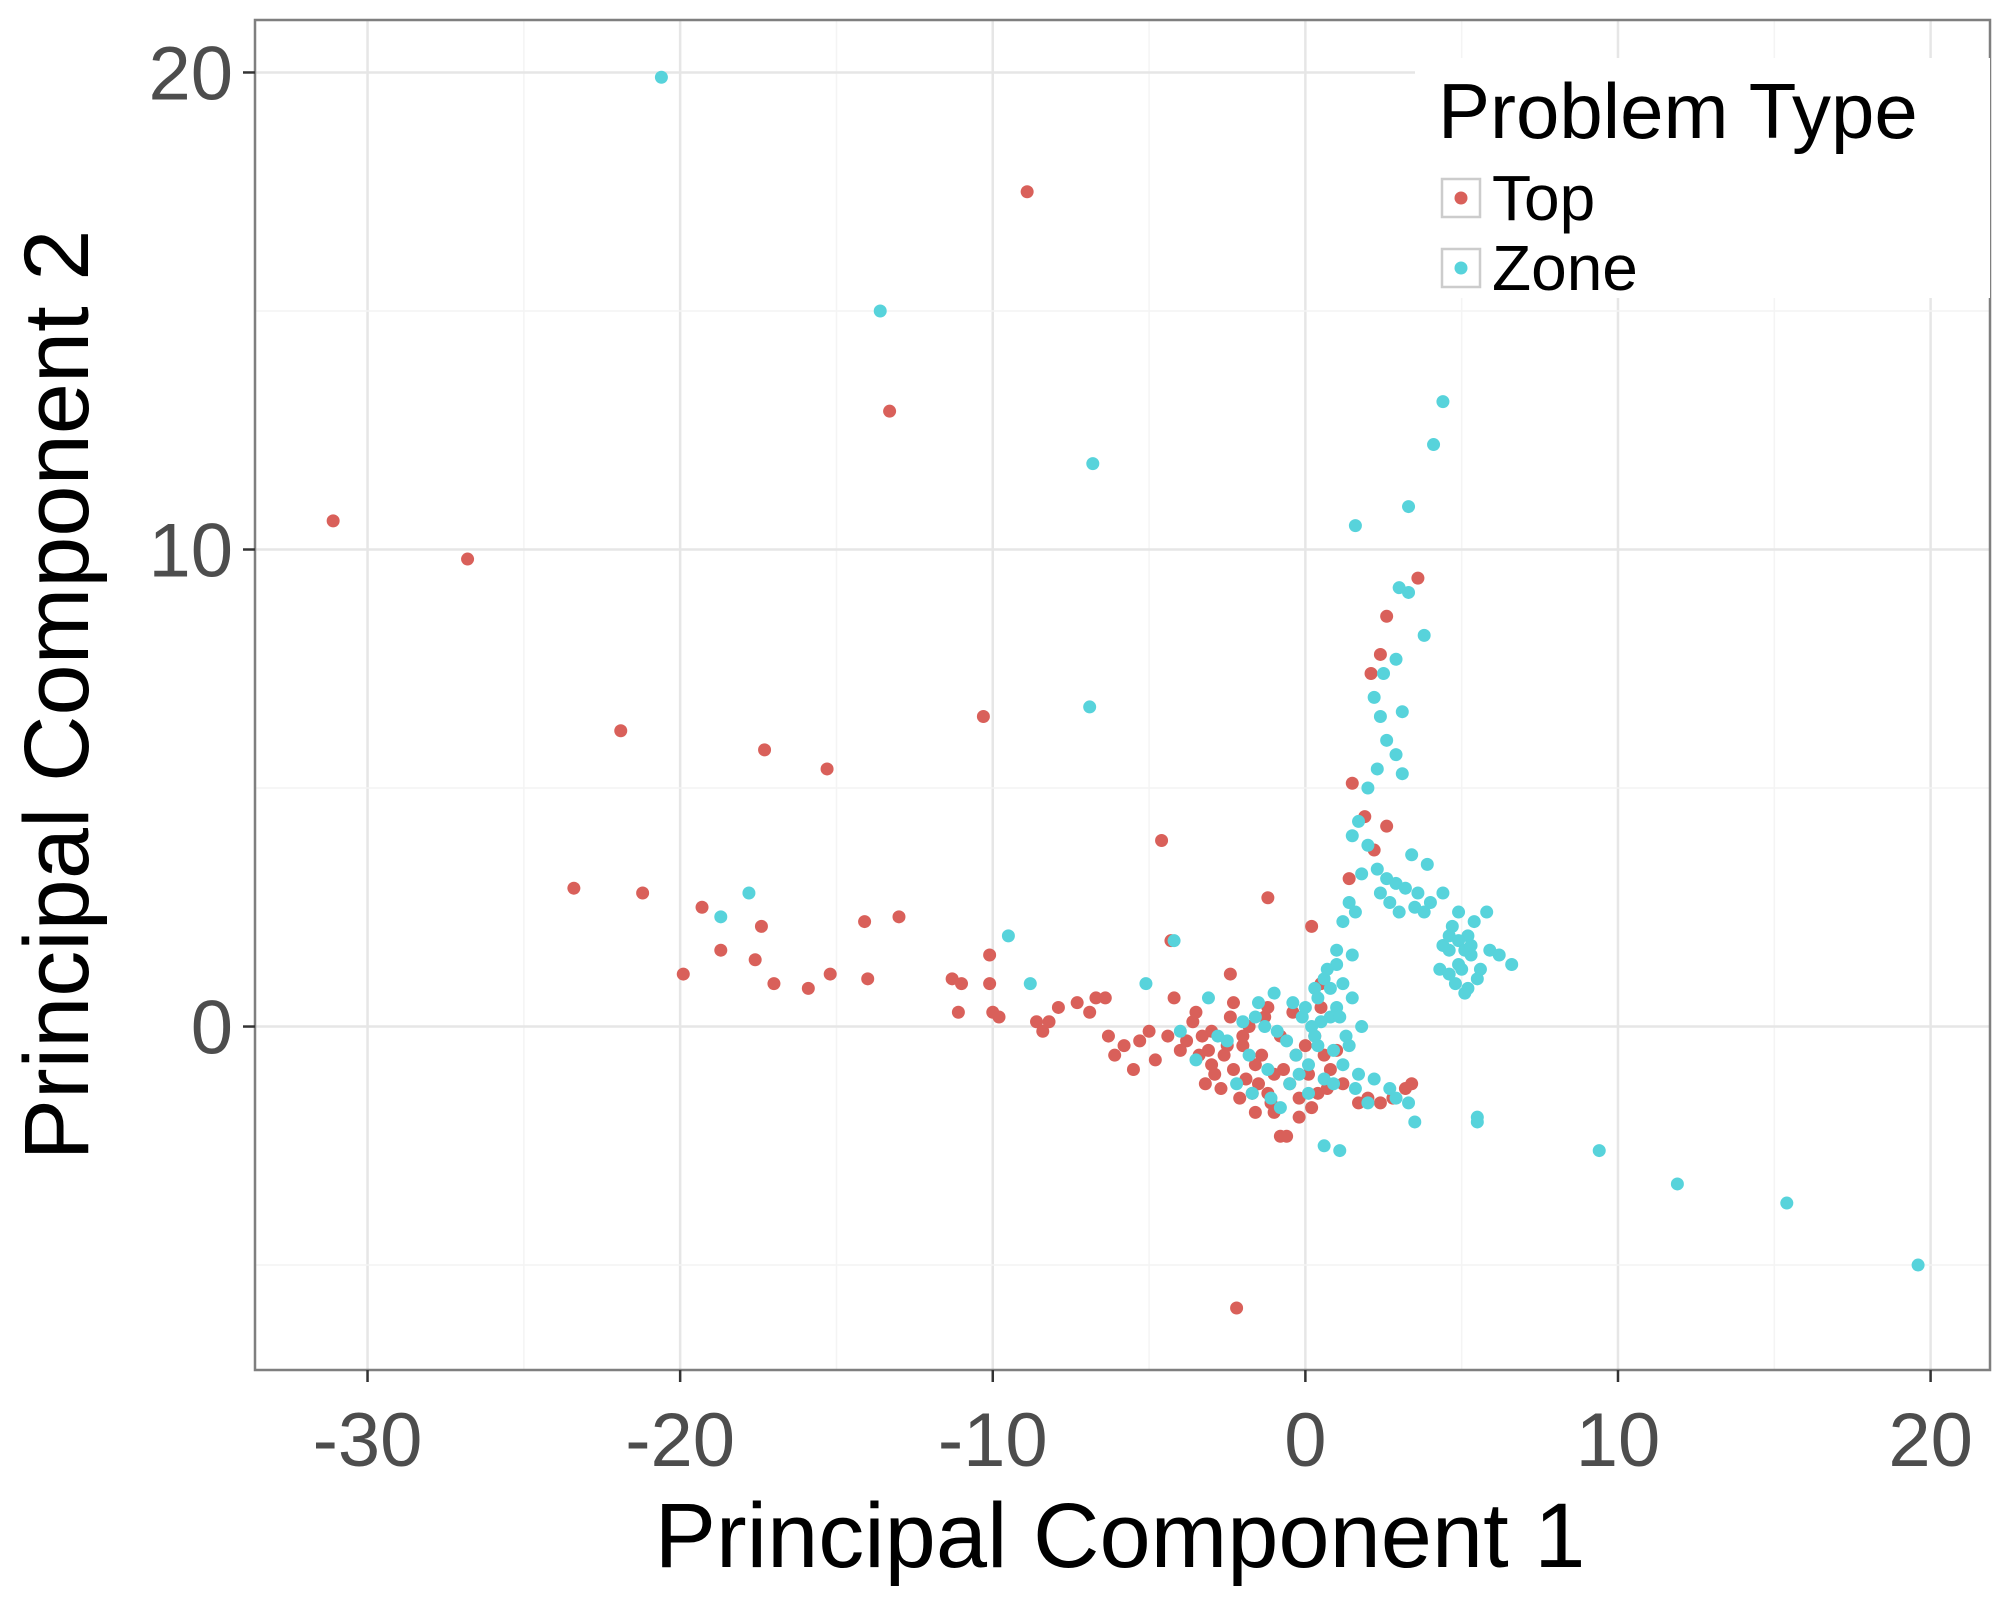 This screenshot has height=1600, width=2000. What do you see at coordinates (201, 551) in the screenshot?
I see `y-axis-ticks: 0 10 20` at bounding box center [201, 551].